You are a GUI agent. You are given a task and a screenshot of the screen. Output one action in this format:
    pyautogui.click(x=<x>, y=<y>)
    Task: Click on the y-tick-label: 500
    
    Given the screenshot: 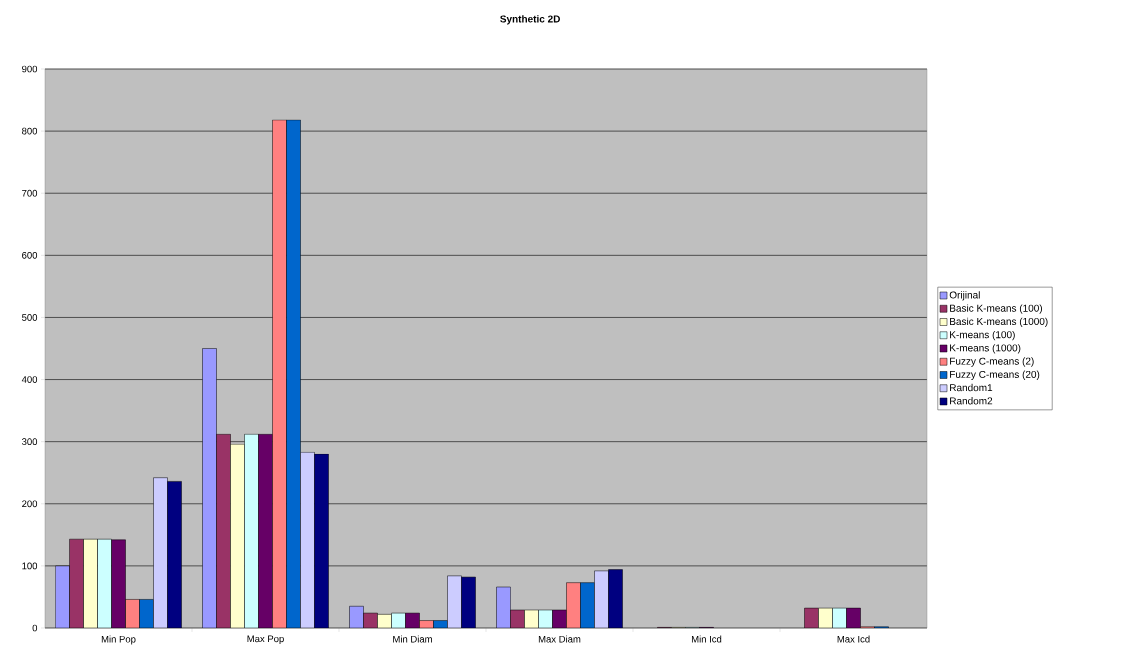 What is the action you would take?
    pyautogui.click(x=30, y=317)
    